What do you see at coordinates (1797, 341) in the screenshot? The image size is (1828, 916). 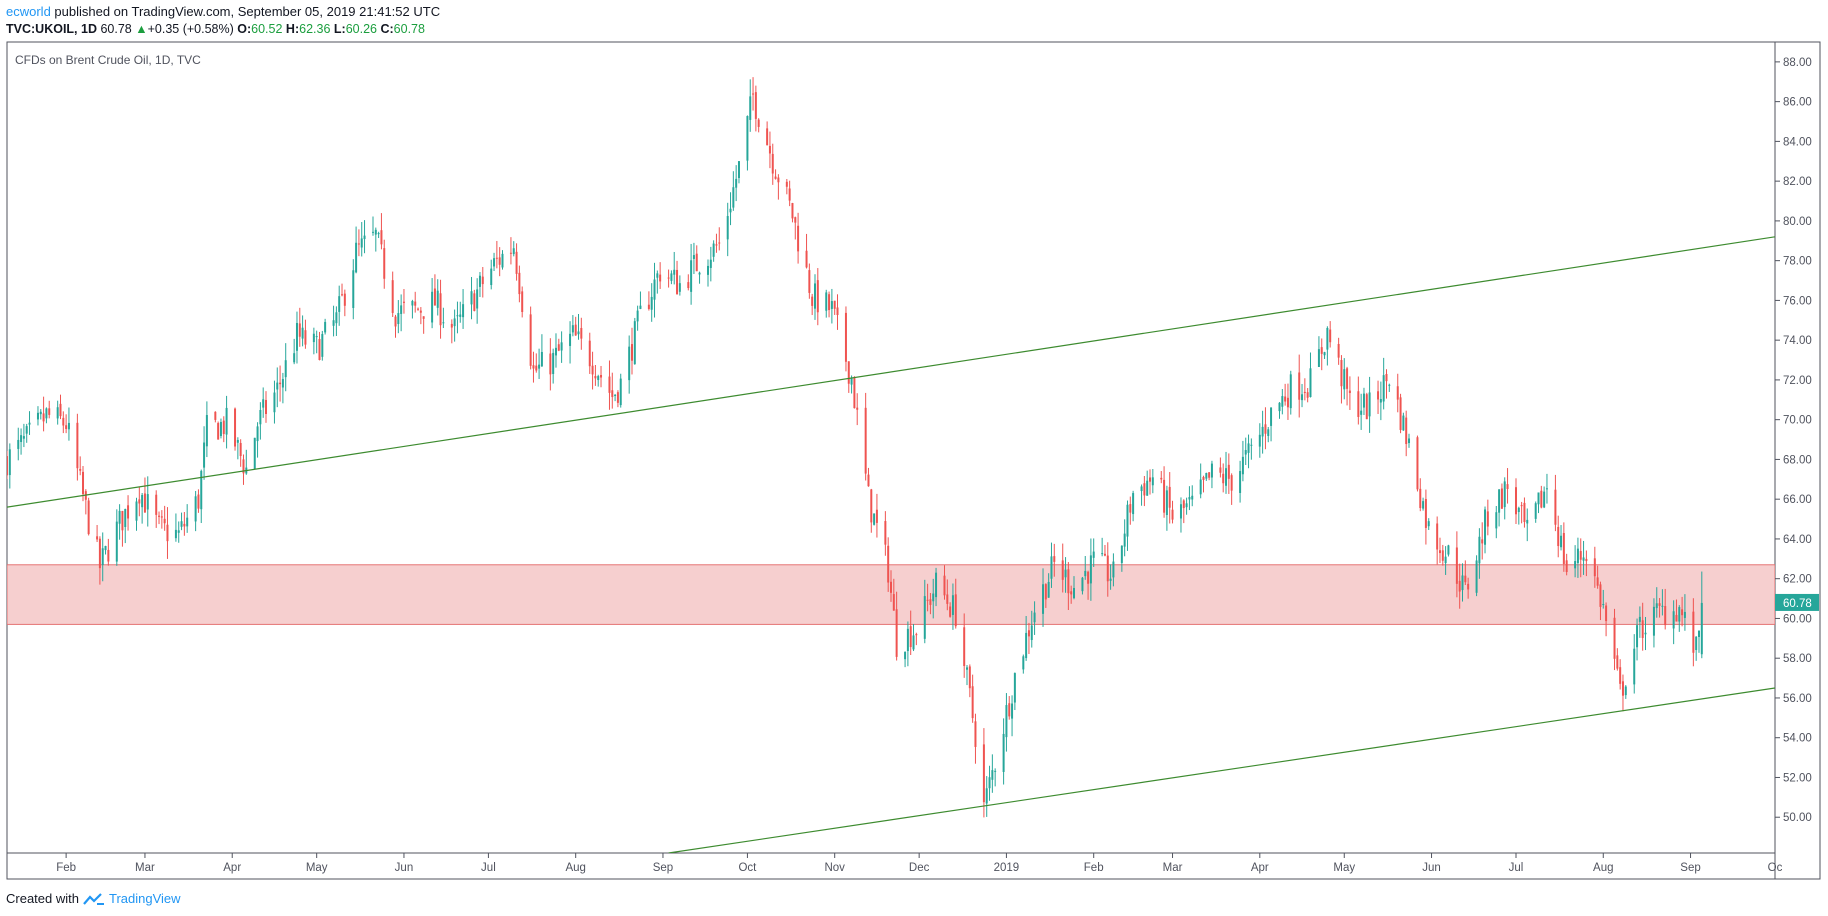 I see `y-tick-label: 74.00` at bounding box center [1797, 341].